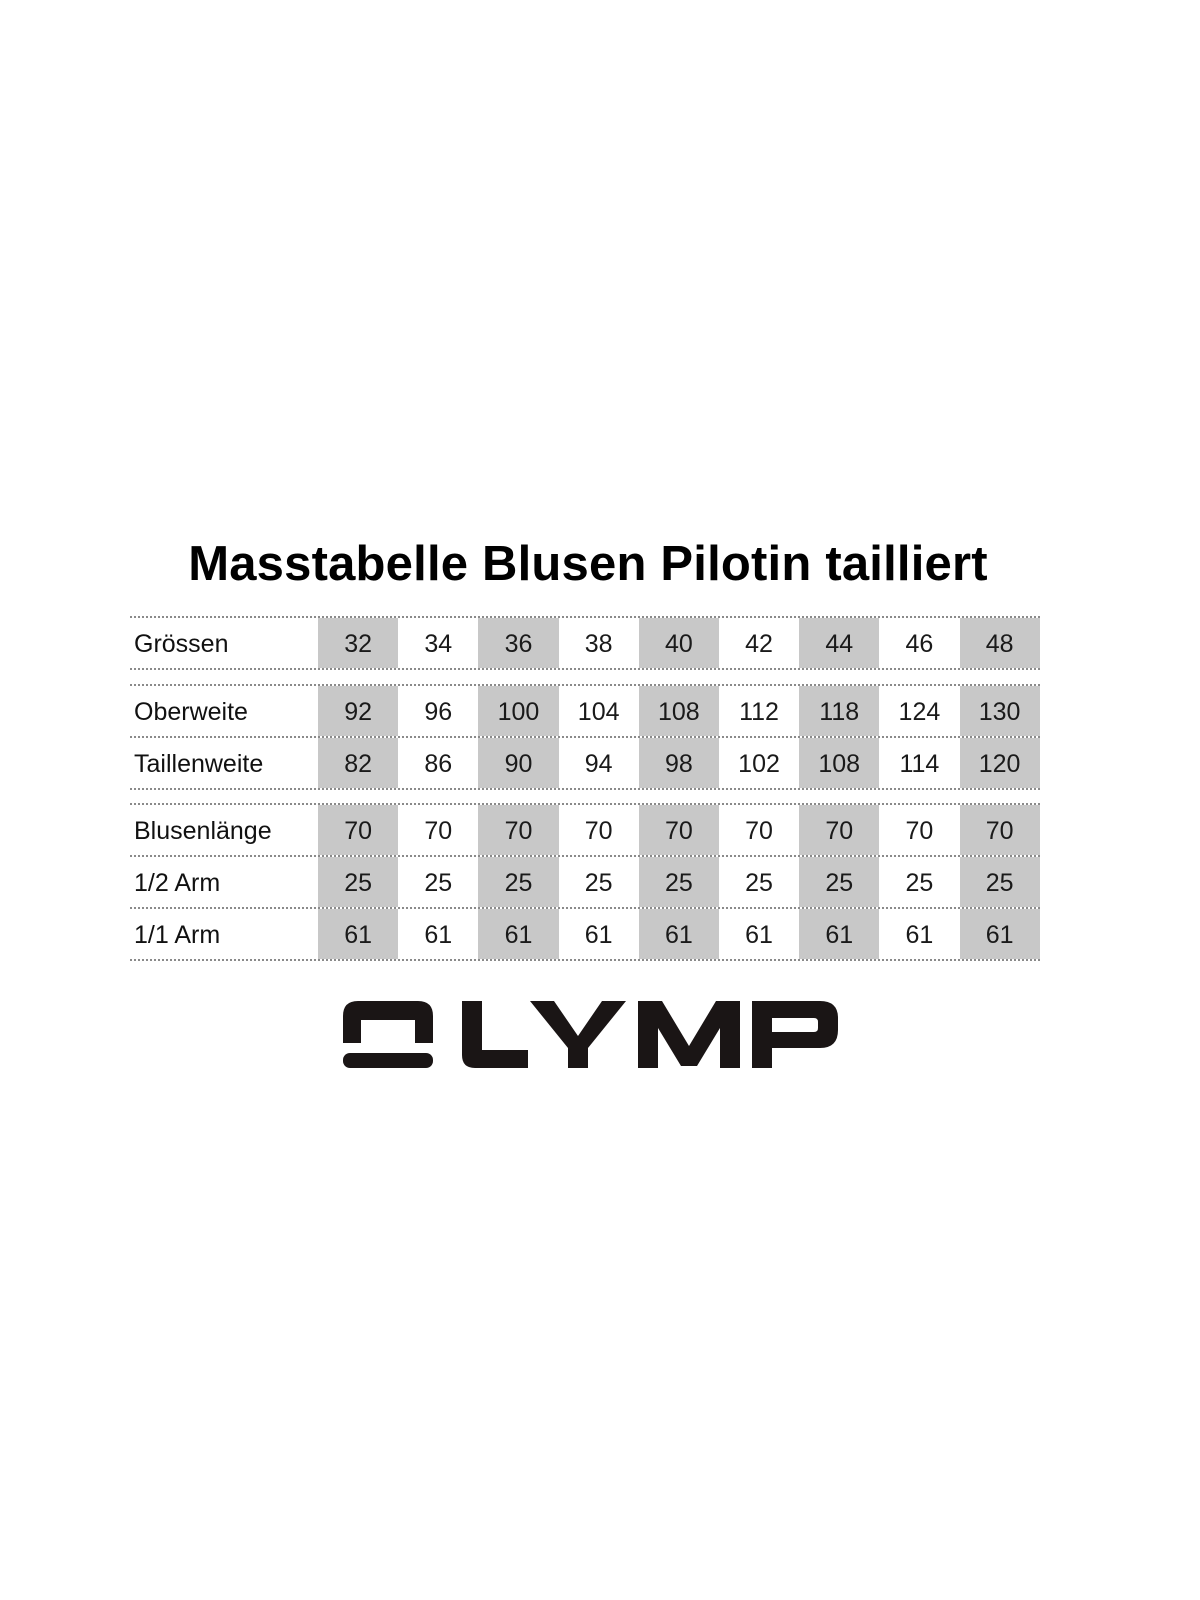  Describe the element at coordinates (588, 564) in the screenshot. I see `page-title: Masstabelle Blusen Pilotin tailliert` at that location.